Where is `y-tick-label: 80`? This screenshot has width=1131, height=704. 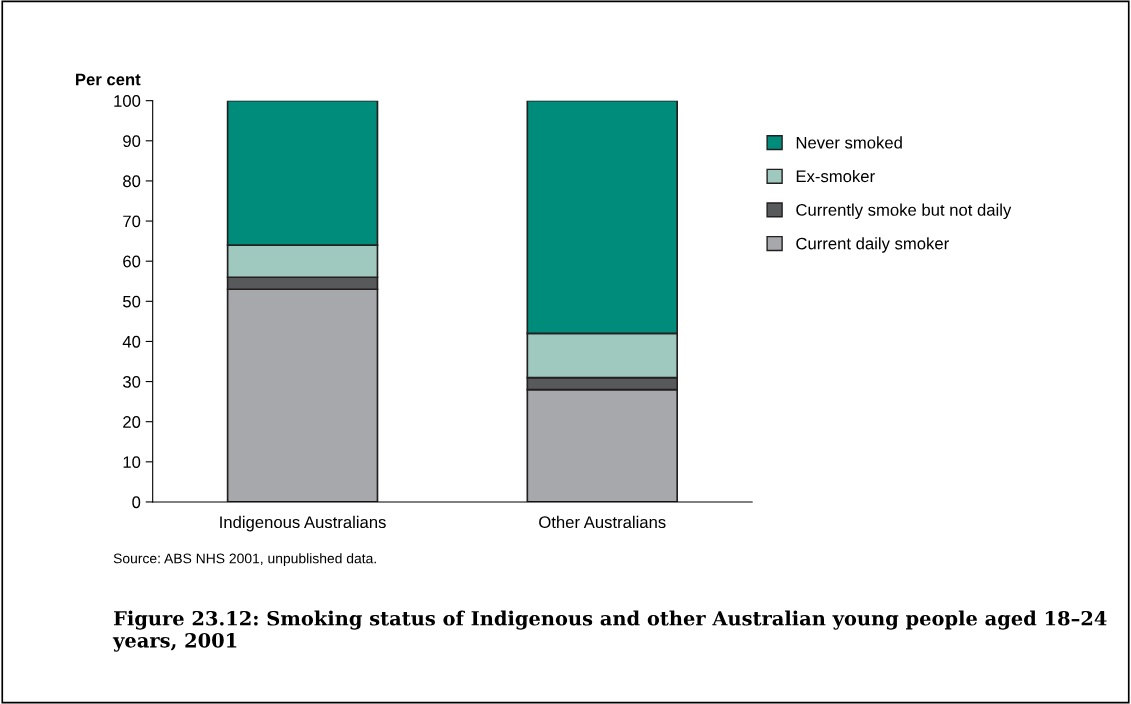 y-tick-label: 80 is located at coordinates (132, 181).